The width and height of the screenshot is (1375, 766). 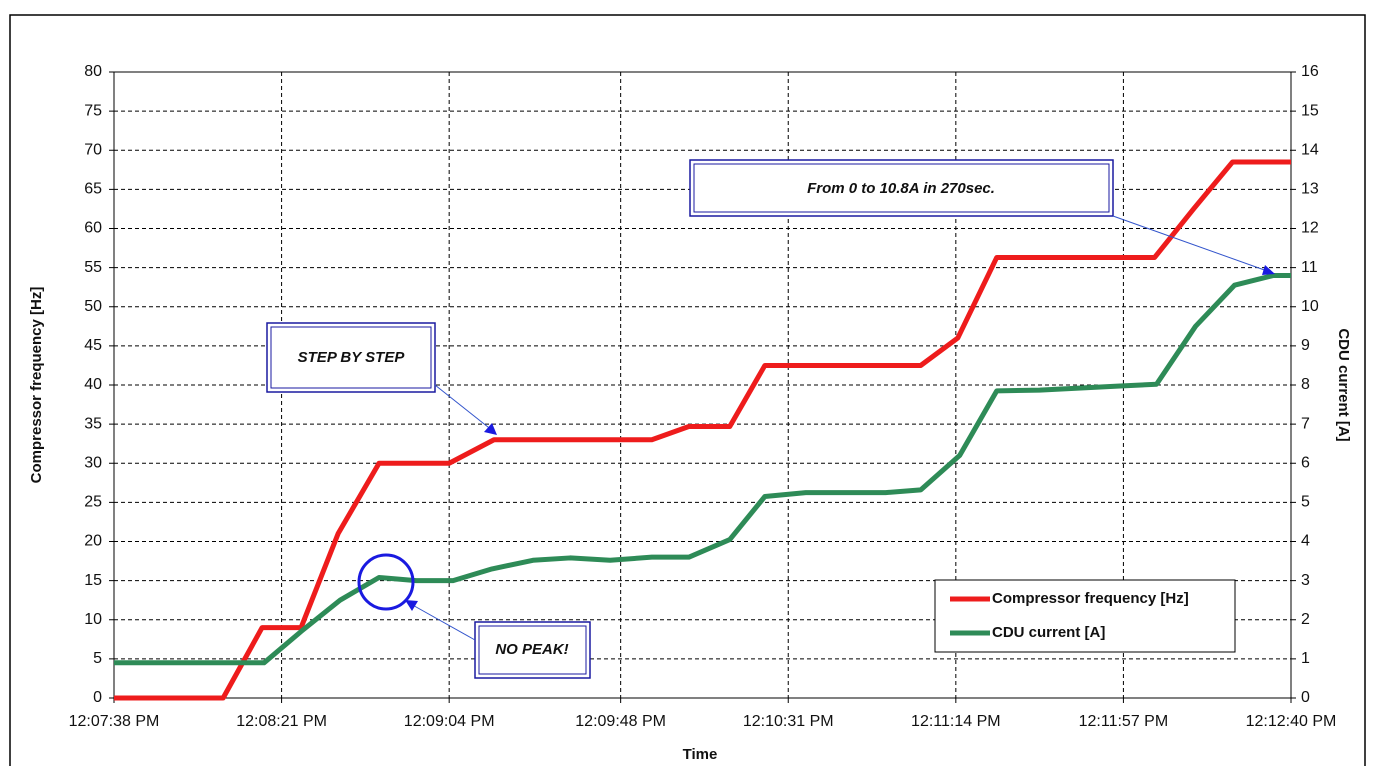 What do you see at coordinates (93, 110) in the screenshot?
I see `y-tick-label: 75` at bounding box center [93, 110].